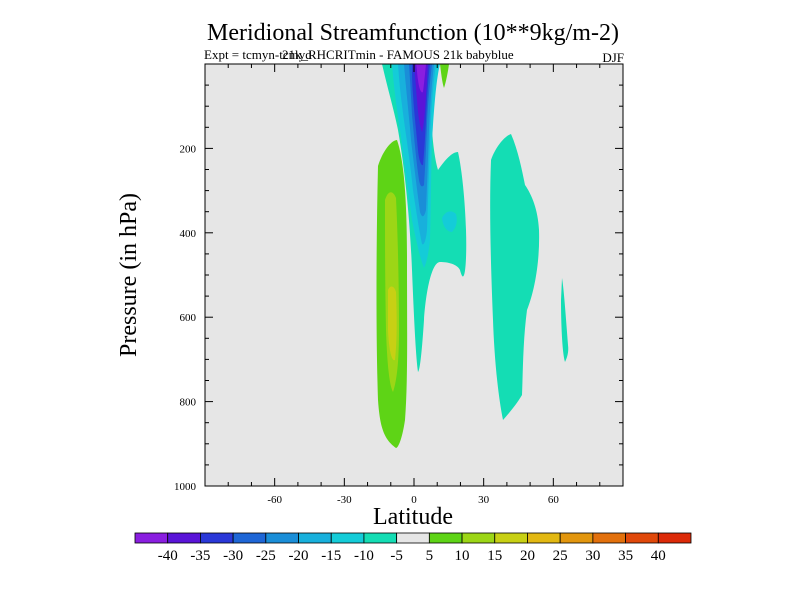  Describe the element at coordinates (398, 54) in the screenshot. I see `chart-subtitle-overprint: 21k_RHCRITmin - FAMOUS 21k babyblue` at that location.